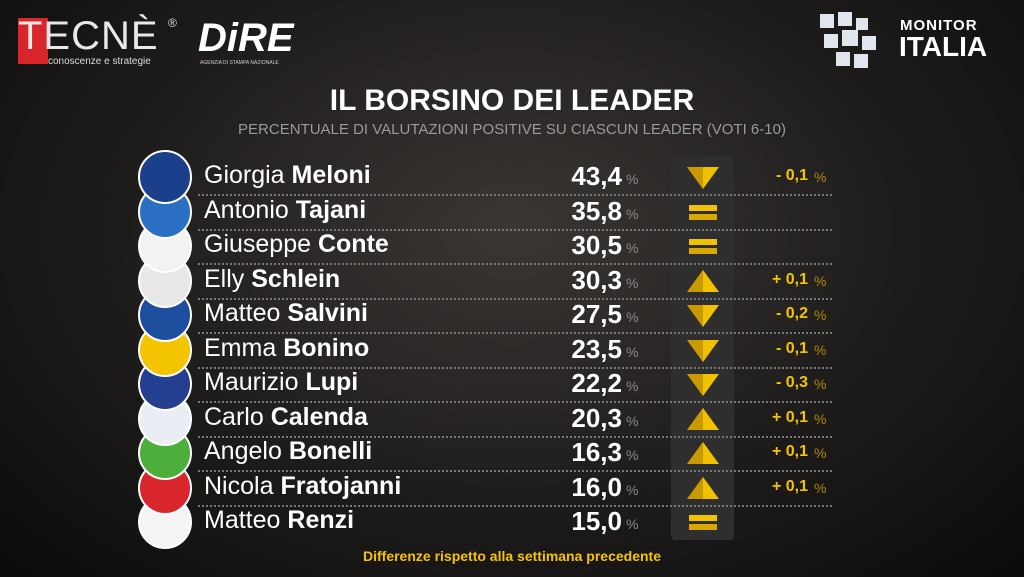 The image size is (1024, 577). I want to click on value: 35,8, so click(596, 210).